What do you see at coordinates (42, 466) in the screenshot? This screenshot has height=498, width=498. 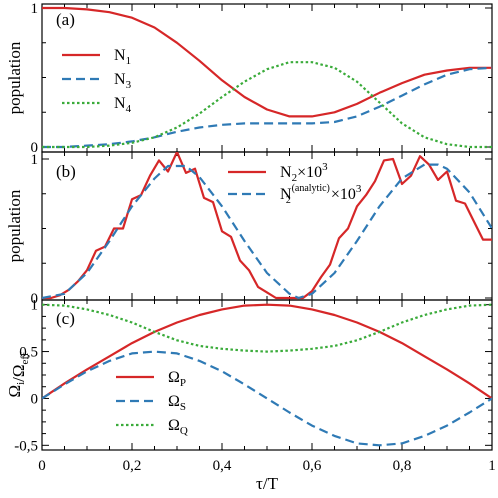 I see `x-tick-label: 0` at bounding box center [42, 466].